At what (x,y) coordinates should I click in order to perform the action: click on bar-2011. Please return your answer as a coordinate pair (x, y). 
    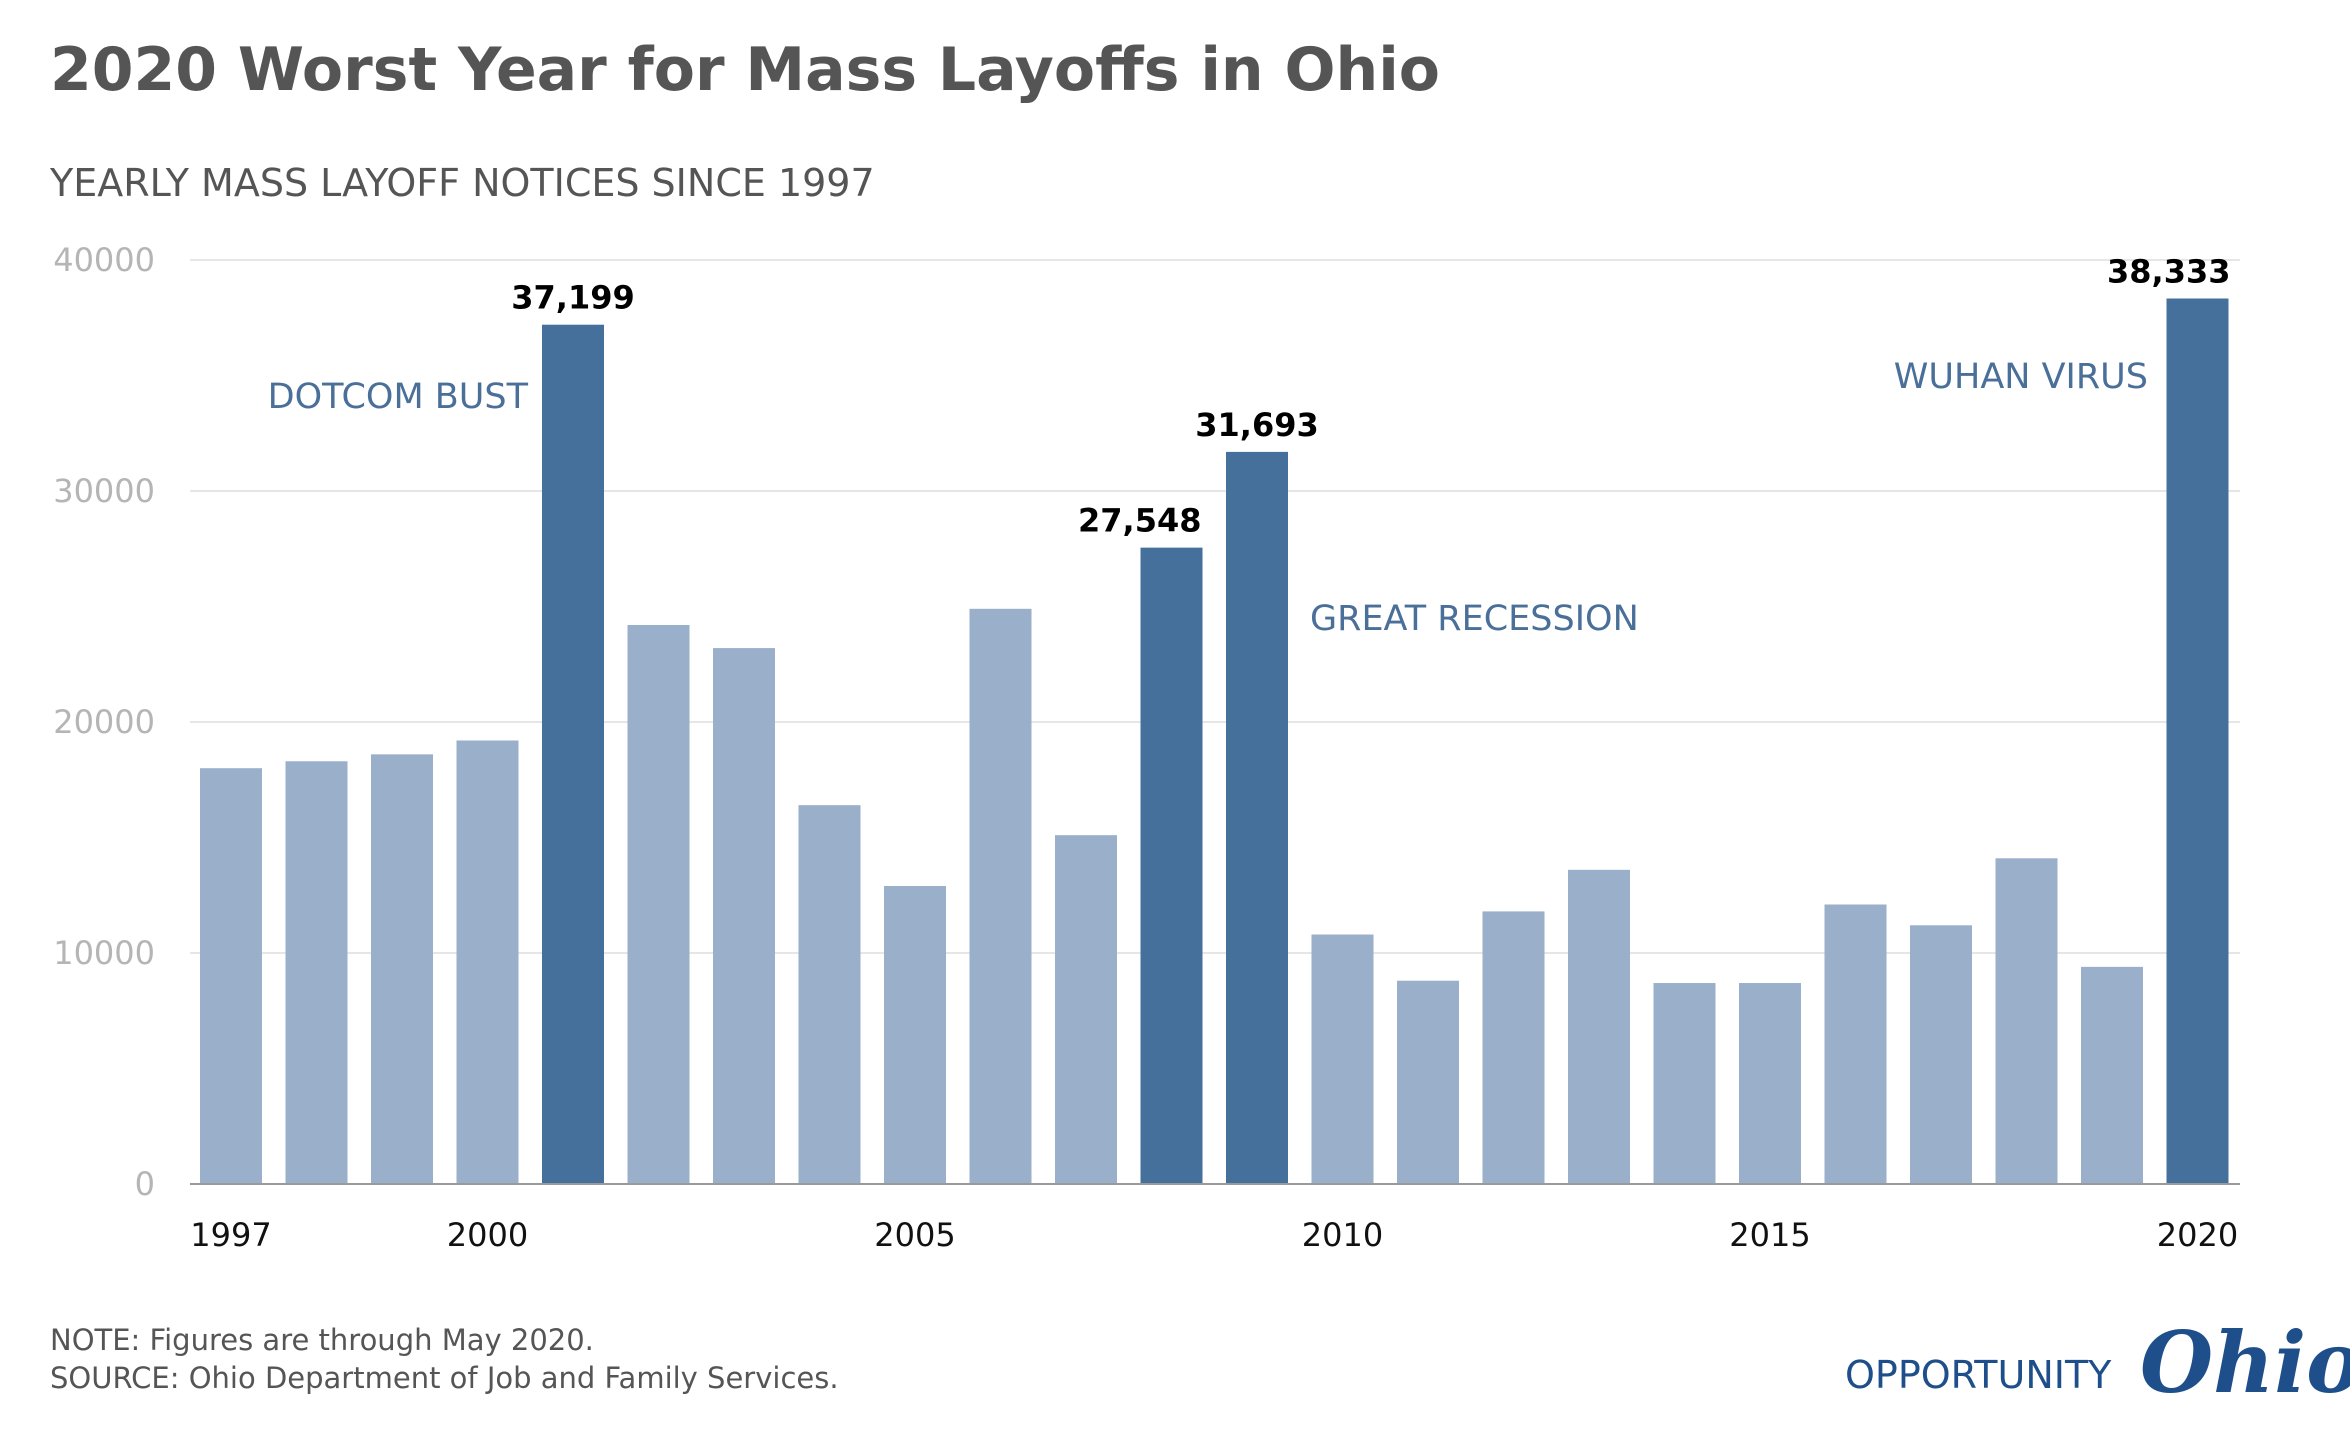
    Looking at the image, I should click on (1428, 1082).